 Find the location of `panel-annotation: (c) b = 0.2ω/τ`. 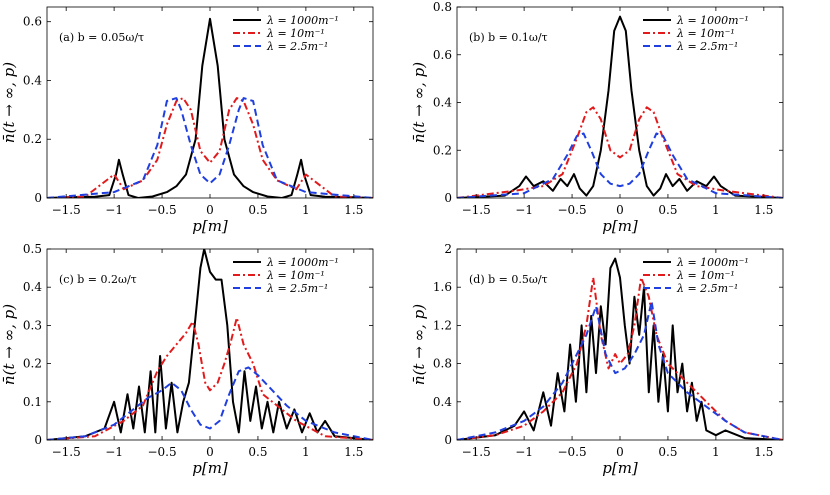

panel-annotation: (c) b = 0.2ω/τ is located at coordinates (98, 279).